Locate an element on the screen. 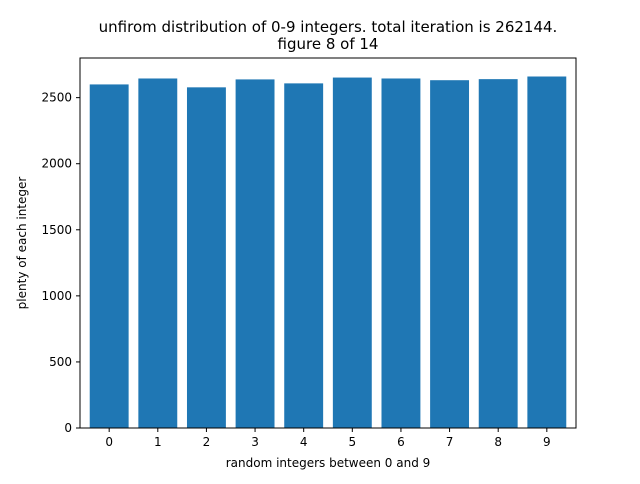 The image size is (640, 484). y-tick-label: 1500 is located at coordinates (56, 230).